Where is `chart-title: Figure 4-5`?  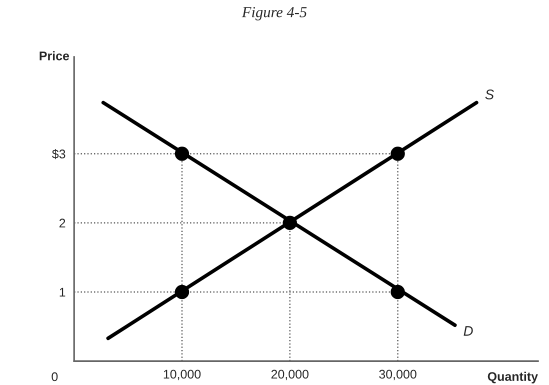 chart-title: Figure 4-5 is located at coordinates (274, 13).